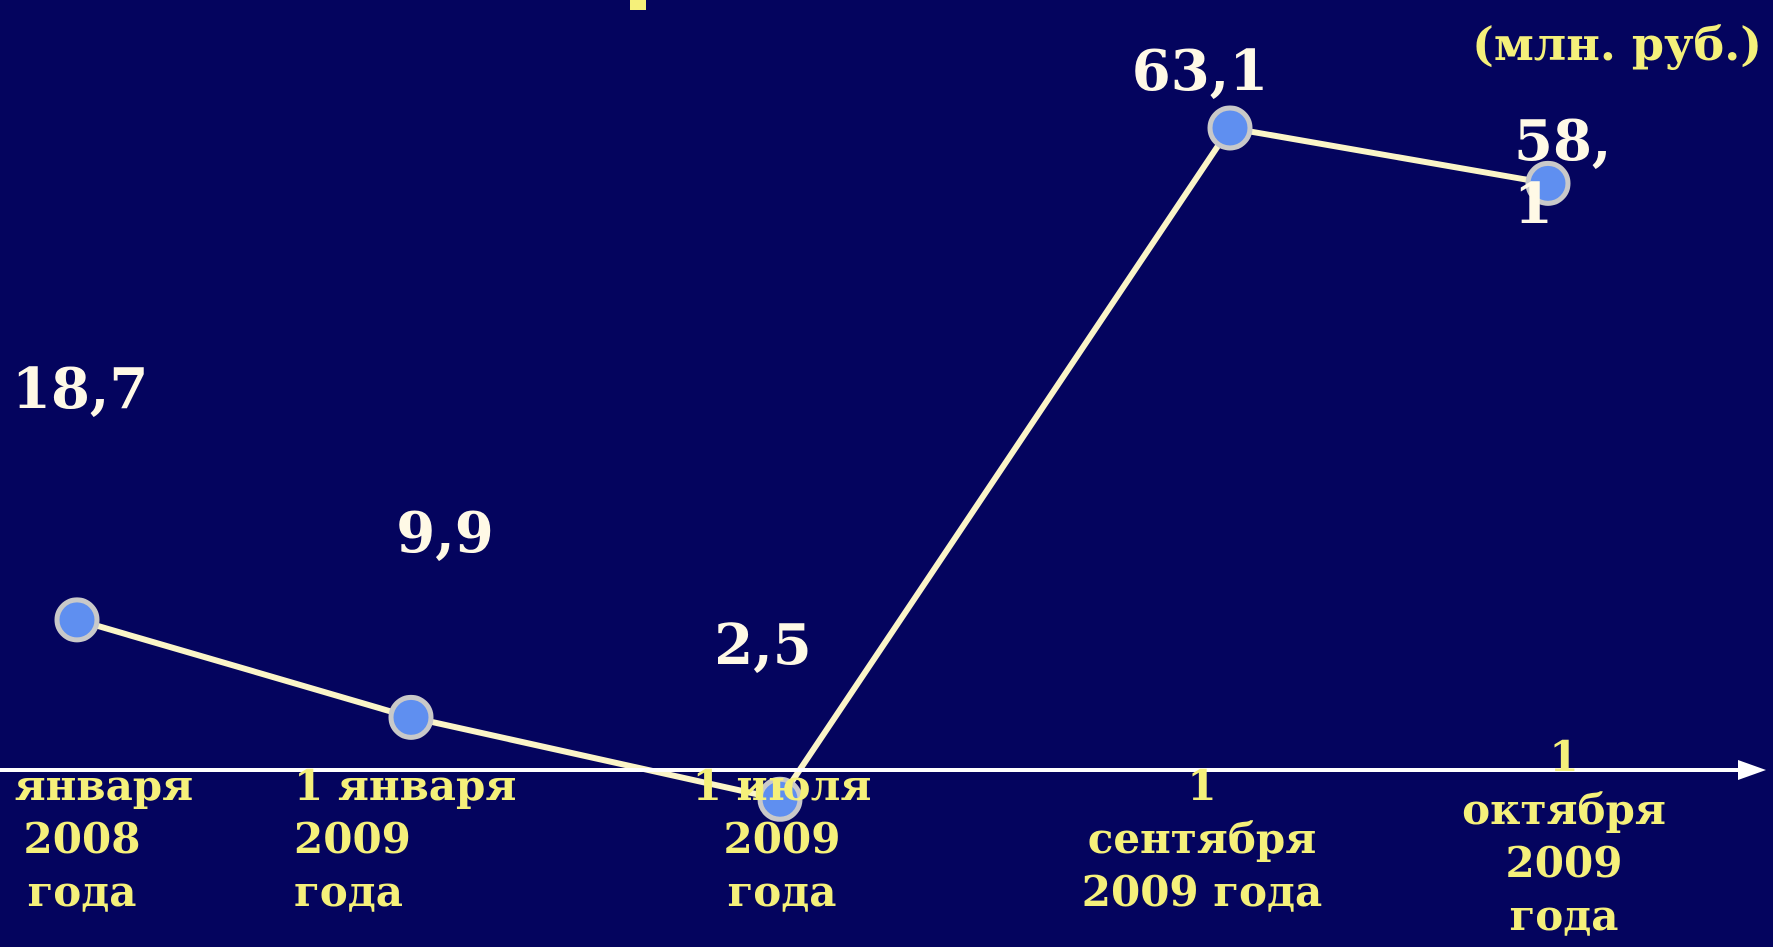  What do you see at coordinates (782, 838) in the screenshot?
I see `x-tick-label-3: 1 июля 2009 года` at bounding box center [782, 838].